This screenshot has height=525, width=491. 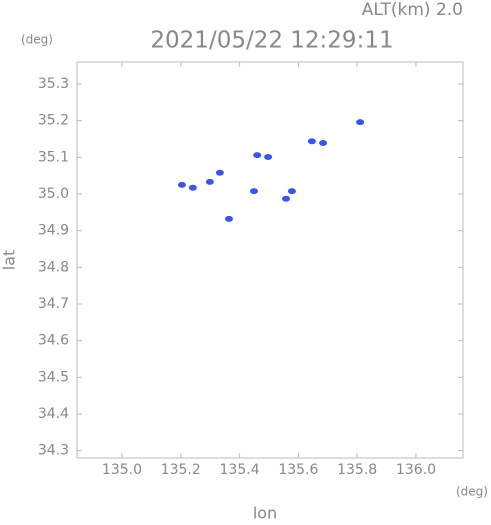 What do you see at coordinates (472, 492) in the screenshot?
I see `x-unit: (deg)` at bounding box center [472, 492].